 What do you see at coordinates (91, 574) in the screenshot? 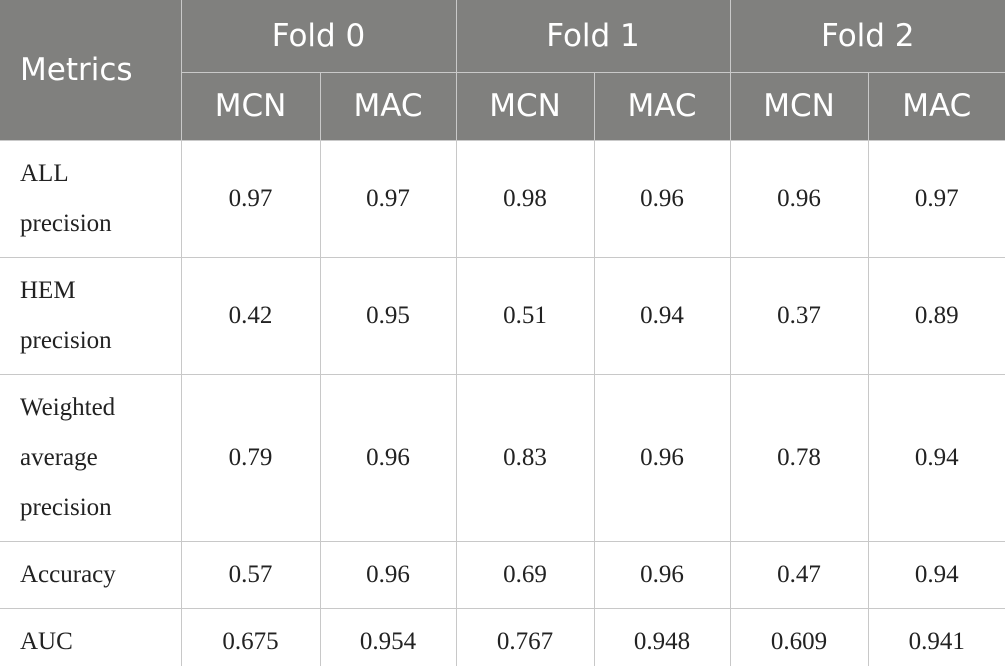
I see `row-label: Accuracy` at bounding box center [91, 574].